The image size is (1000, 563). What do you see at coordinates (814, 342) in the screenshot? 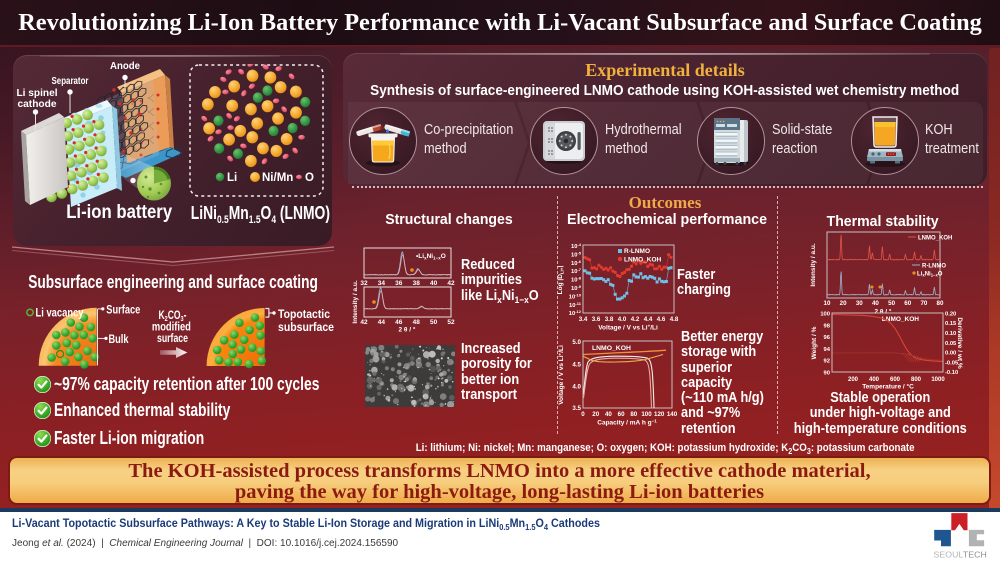
I see `svg-text: Weight / %` at bounding box center [814, 342].